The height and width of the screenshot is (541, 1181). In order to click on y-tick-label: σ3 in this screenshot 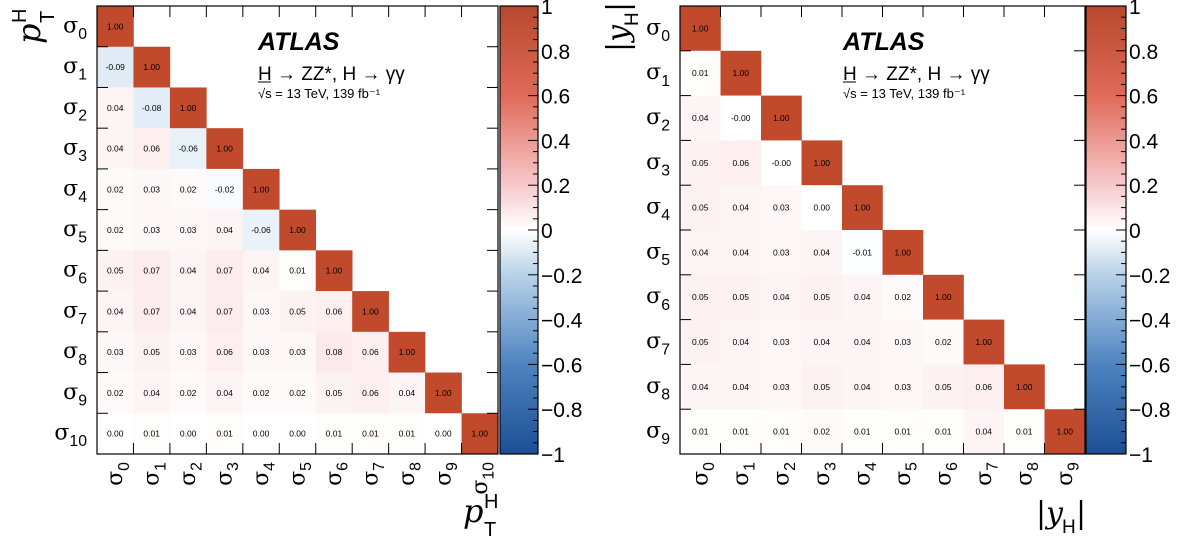, I will do `click(658, 165)`.